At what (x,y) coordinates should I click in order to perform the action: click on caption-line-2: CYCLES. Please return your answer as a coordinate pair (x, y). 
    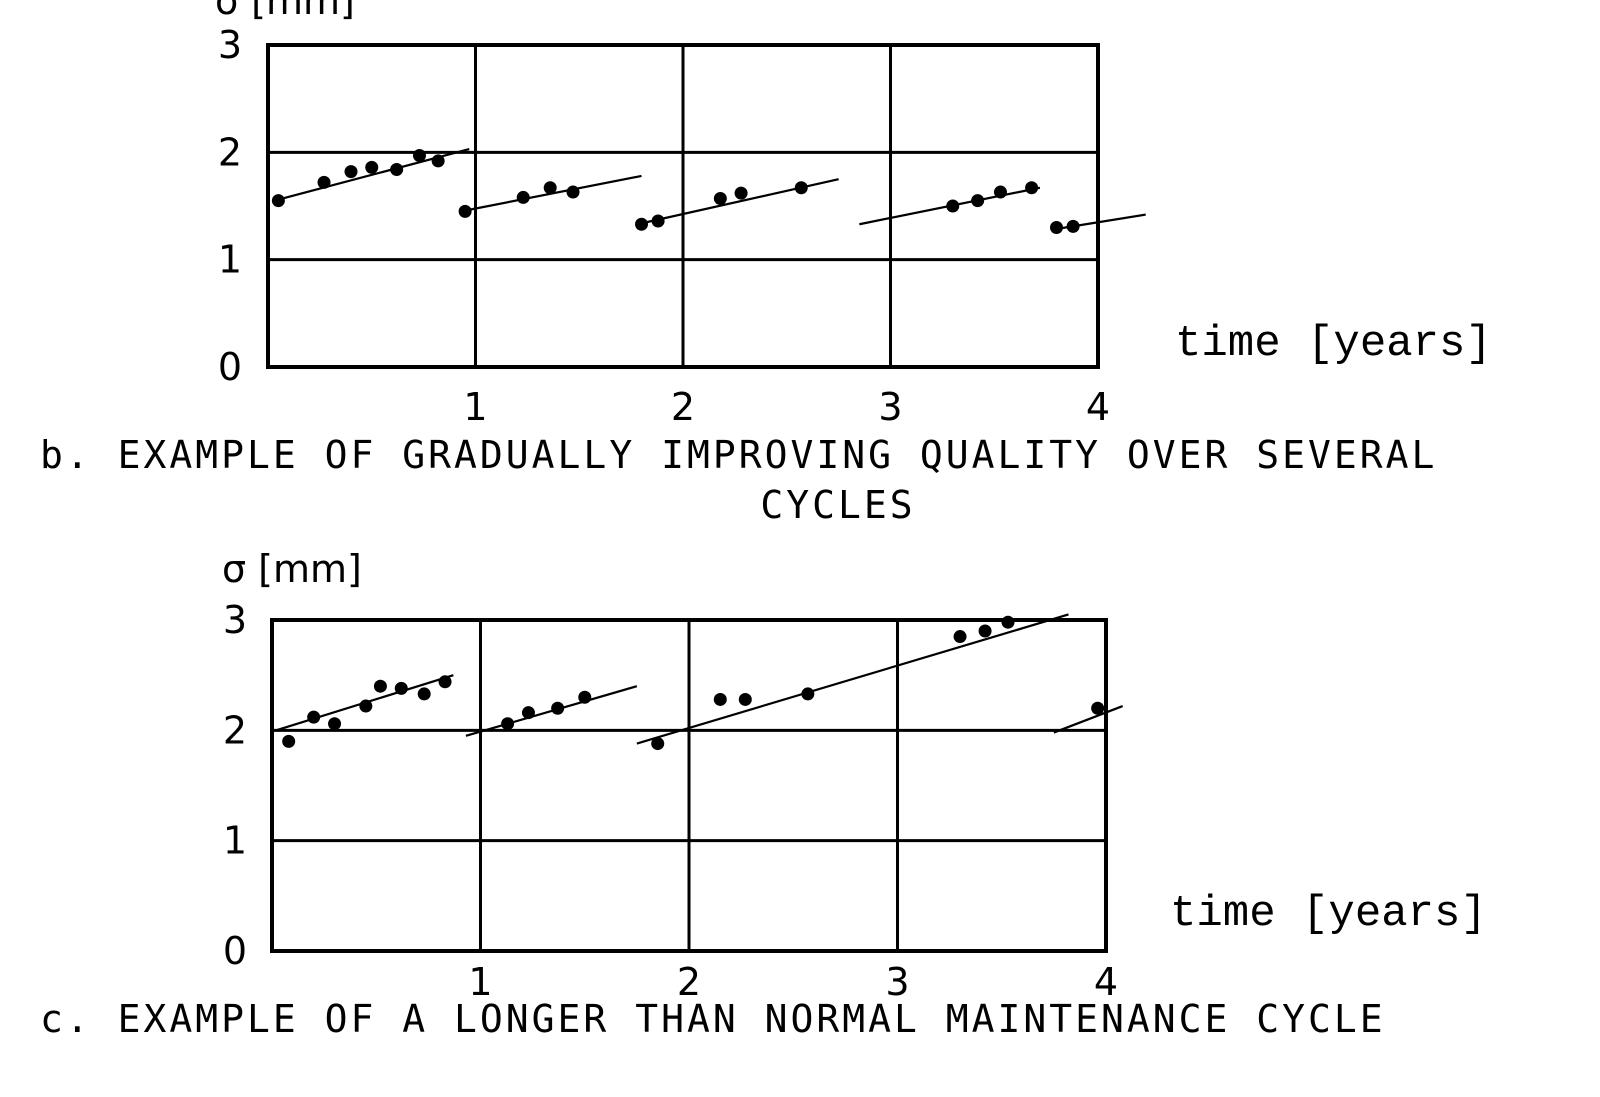
    Looking at the image, I should click on (837, 505).